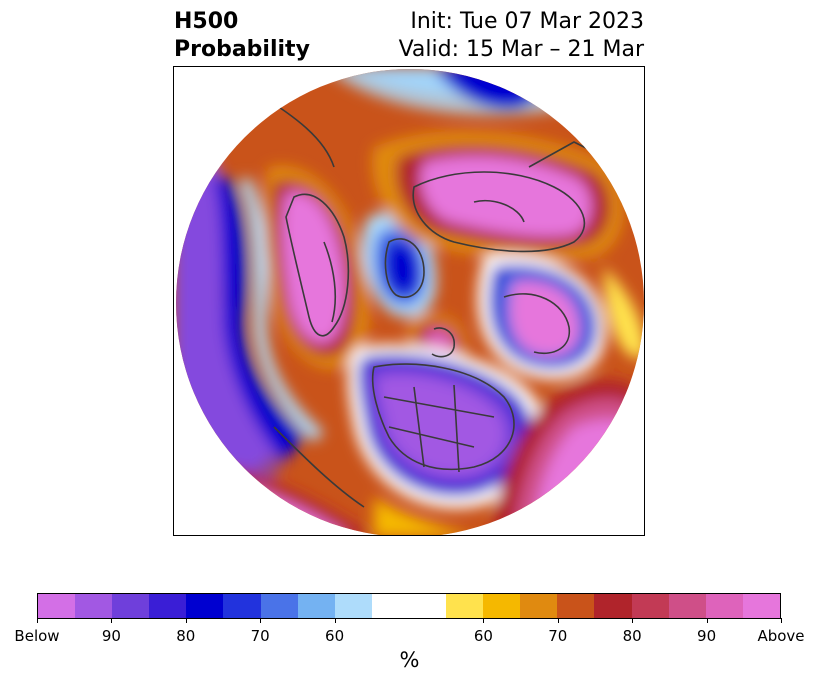 This screenshot has height=686, width=819. What do you see at coordinates (521, 49) in the screenshot?
I see `valid-range: Valid: 15 Mar – 21 Mar` at bounding box center [521, 49].